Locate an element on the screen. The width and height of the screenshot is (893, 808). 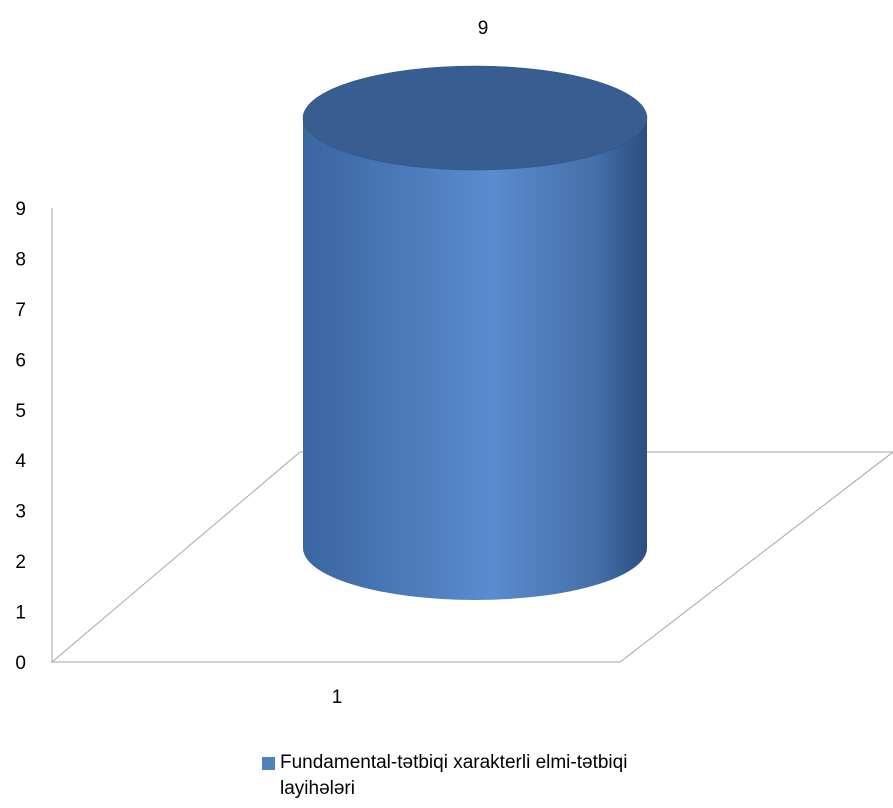
y-tick-label: 6 is located at coordinates (20, 360).